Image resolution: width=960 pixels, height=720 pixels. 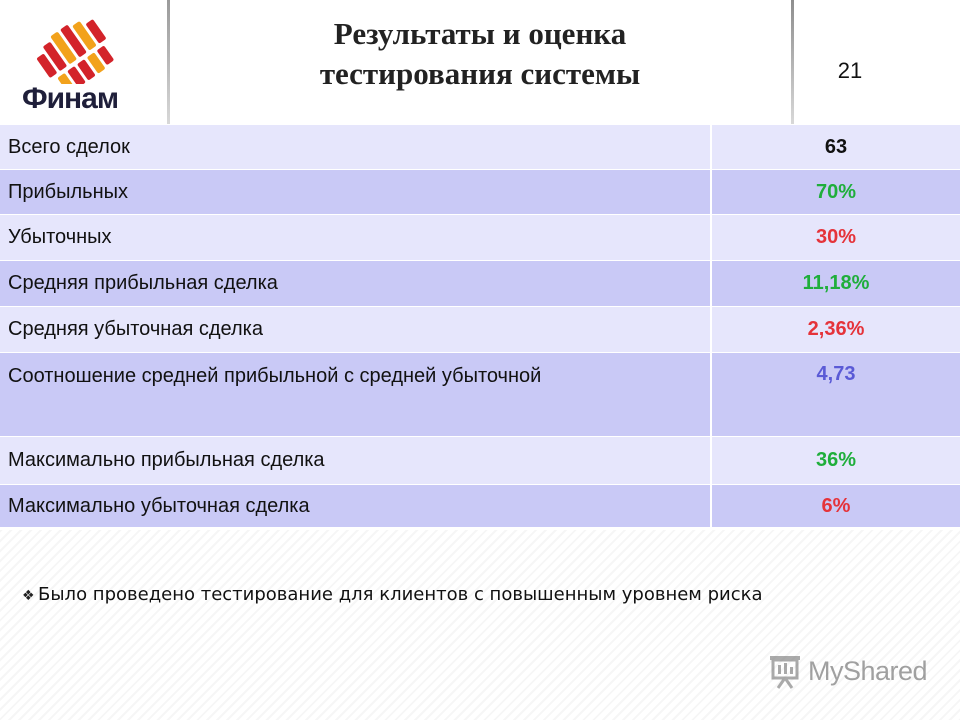 I want to click on row-label: Средняя убыточная сделка, so click(x=355, y=329).